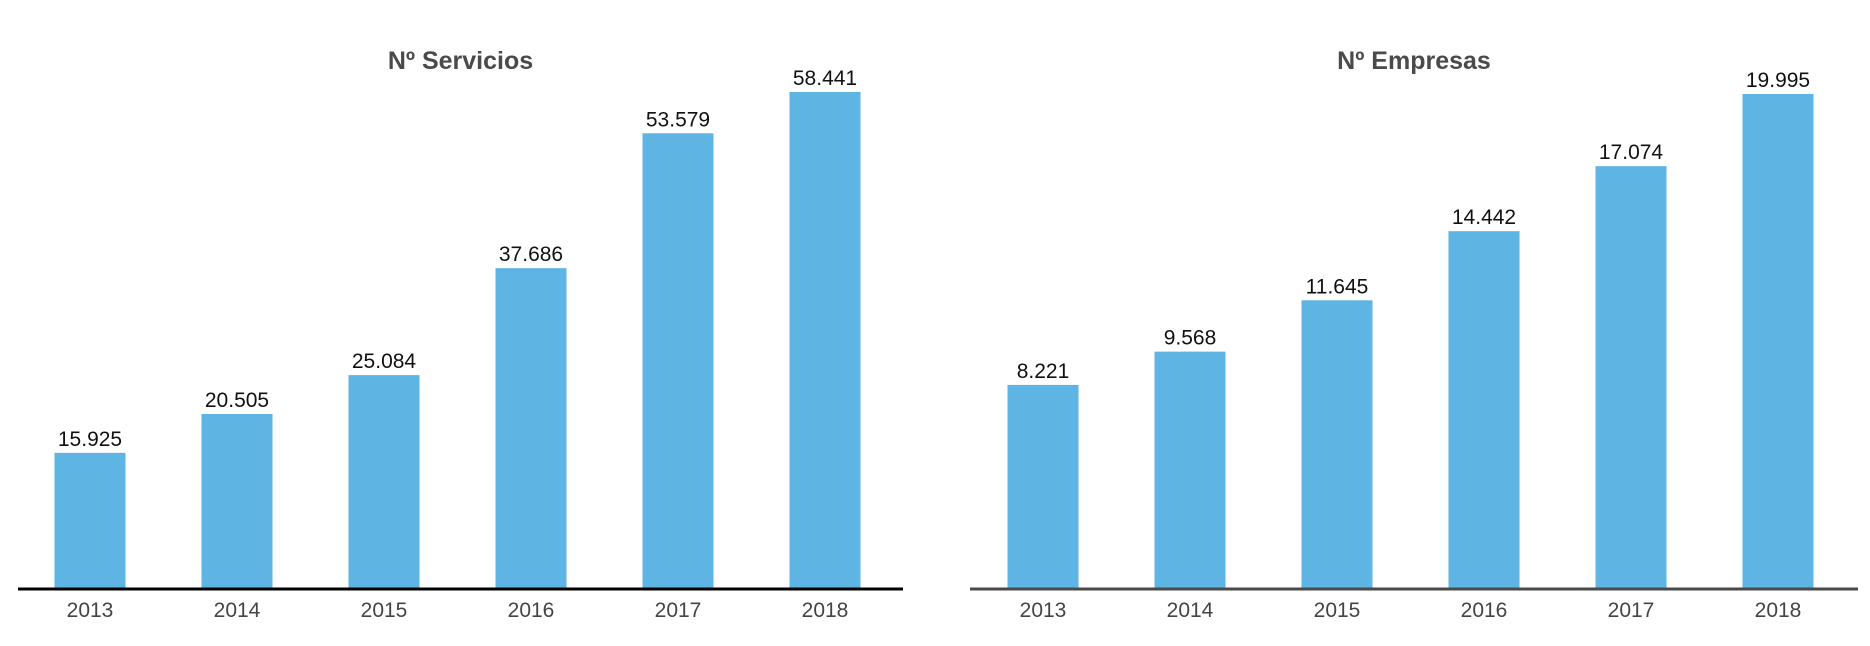 This screenshot has width=1870, height=646. What do you see at coordinates (1484, 217) in the screenshot?
I see `bar-value-label: 14.442` at bounding box center [1484, 217].